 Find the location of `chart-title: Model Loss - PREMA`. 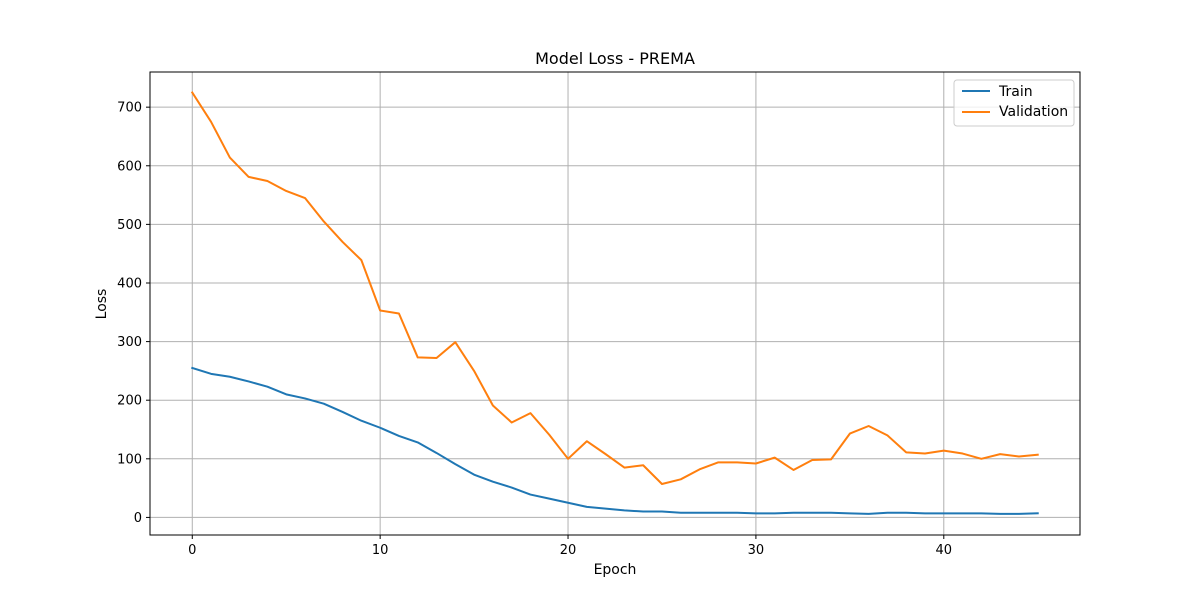

chart-title: Model Loss - PREMA is located at coordinates (615, 58).